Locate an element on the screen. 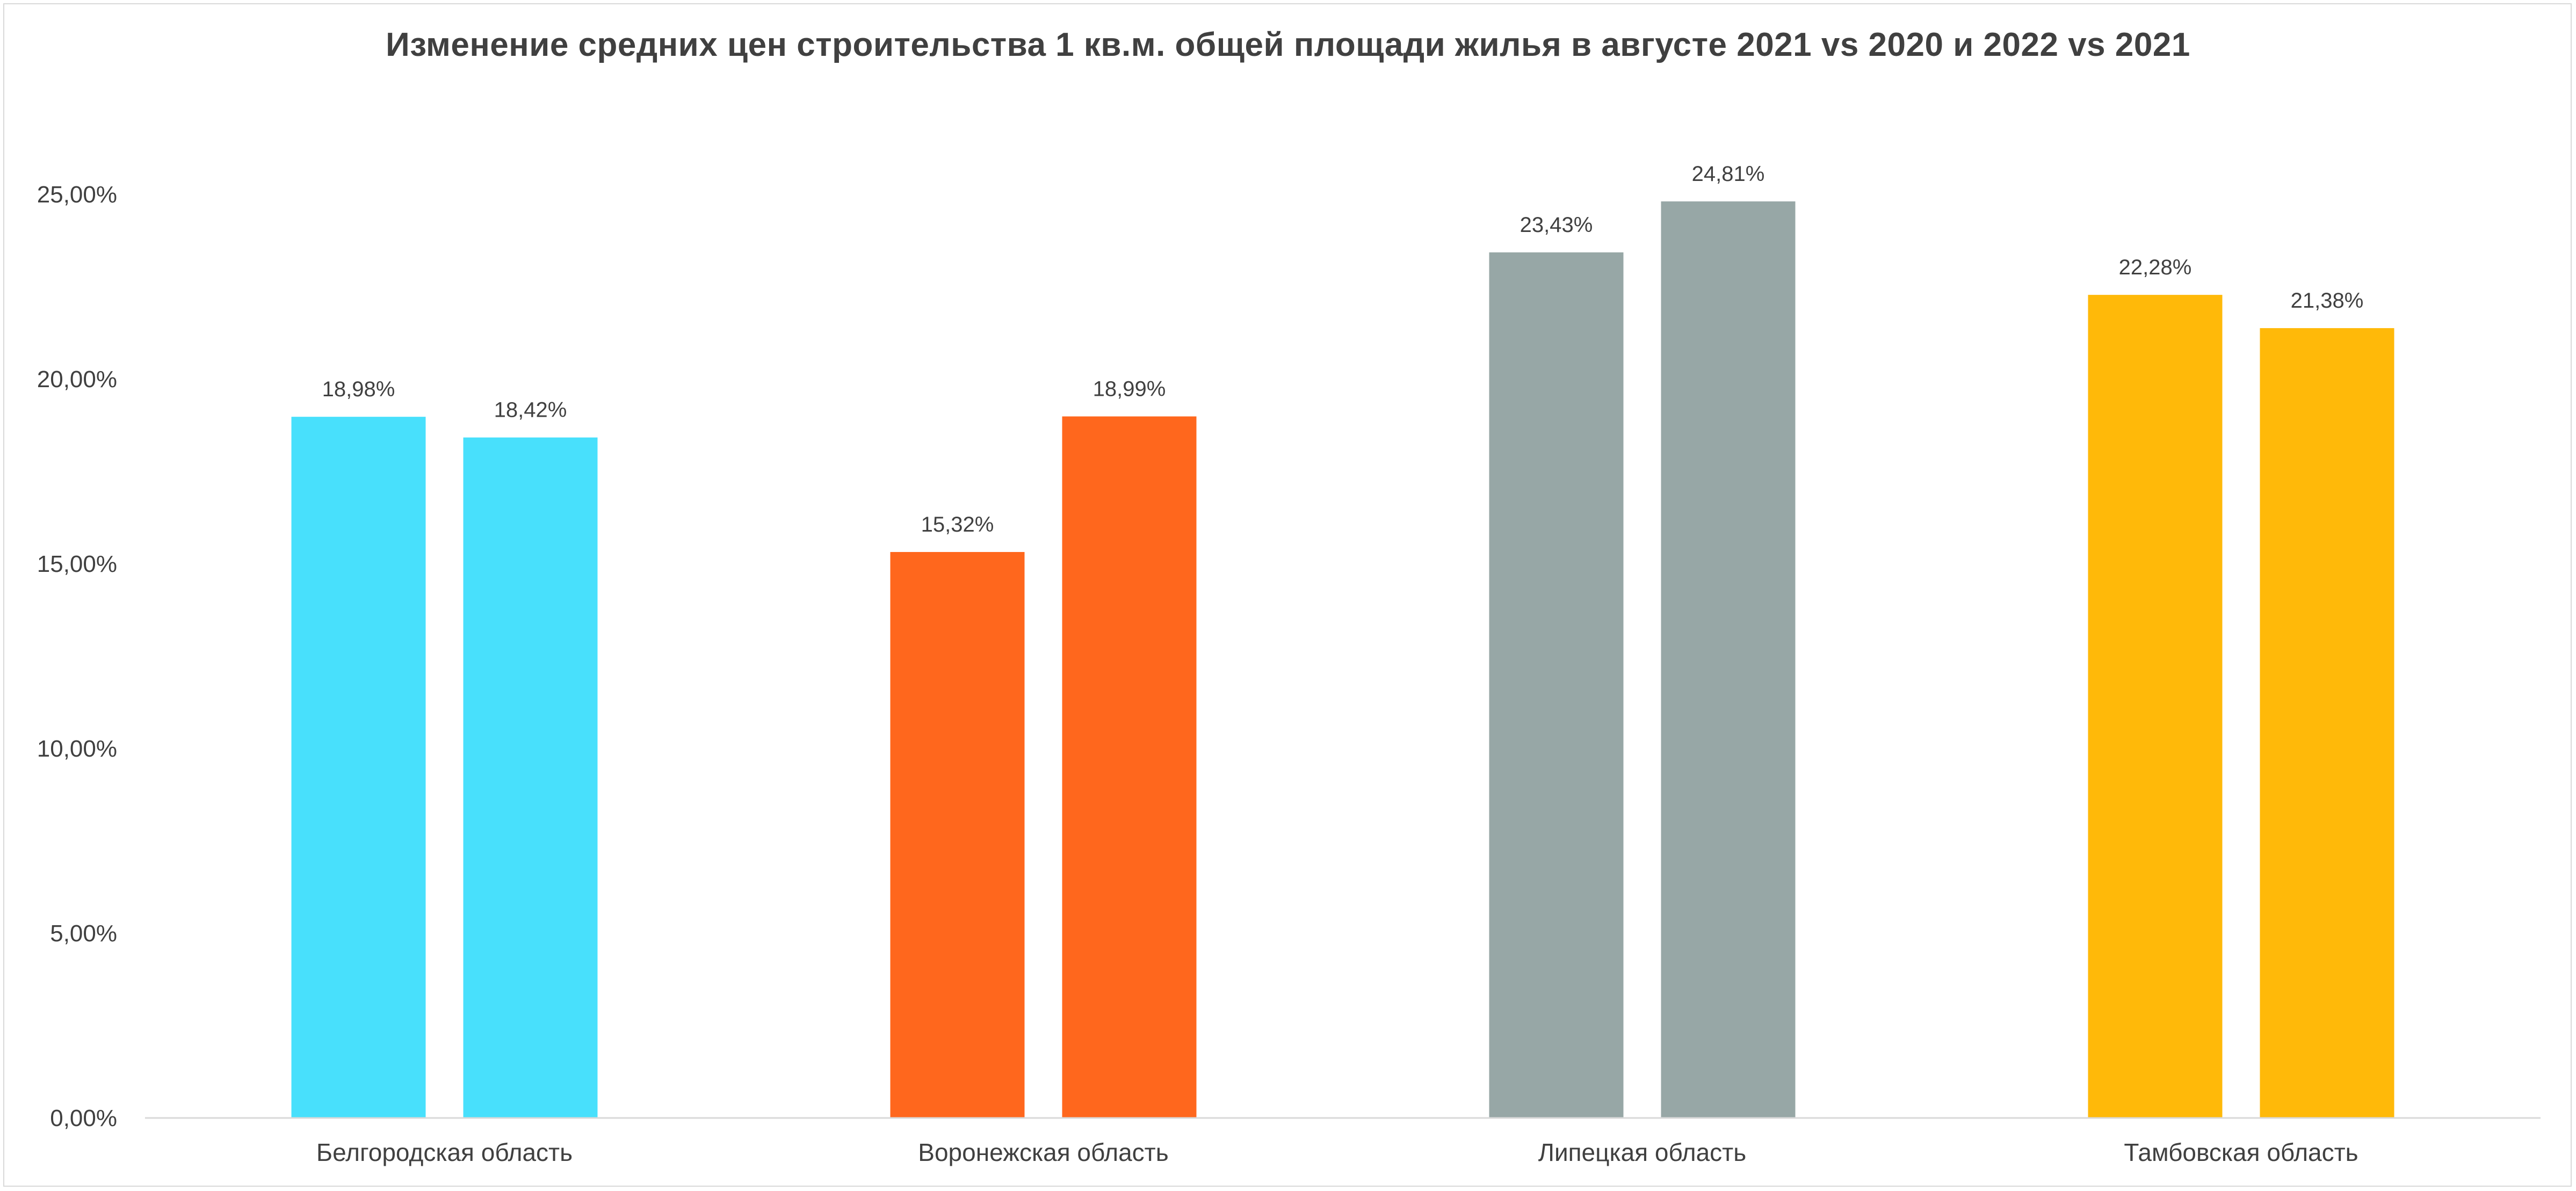 The image size is (2576, 1191). y-tick-label: 0,00% is located at coordinates (83, 1118).